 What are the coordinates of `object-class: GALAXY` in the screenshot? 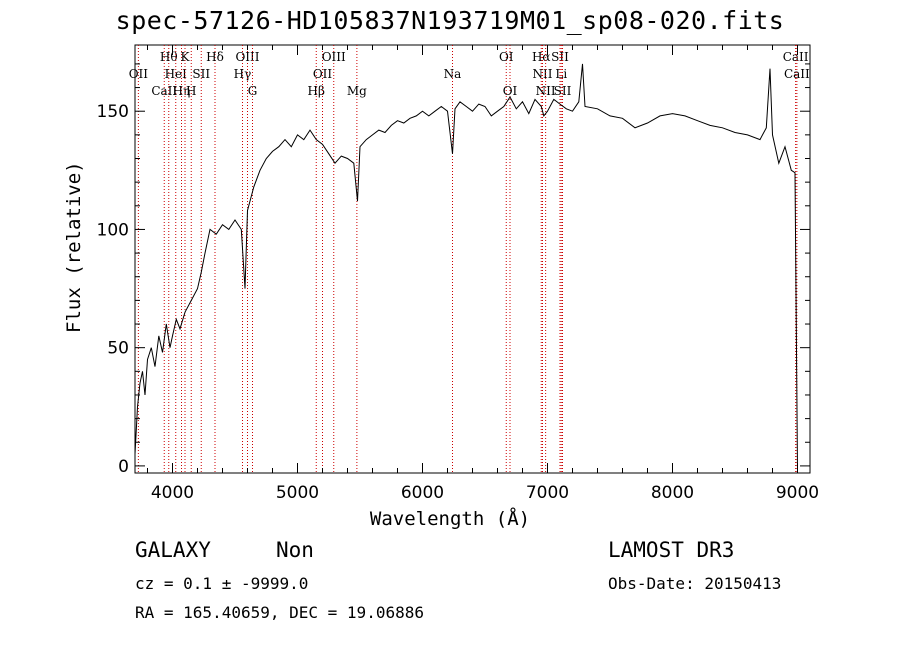 It's located at (173, 550).